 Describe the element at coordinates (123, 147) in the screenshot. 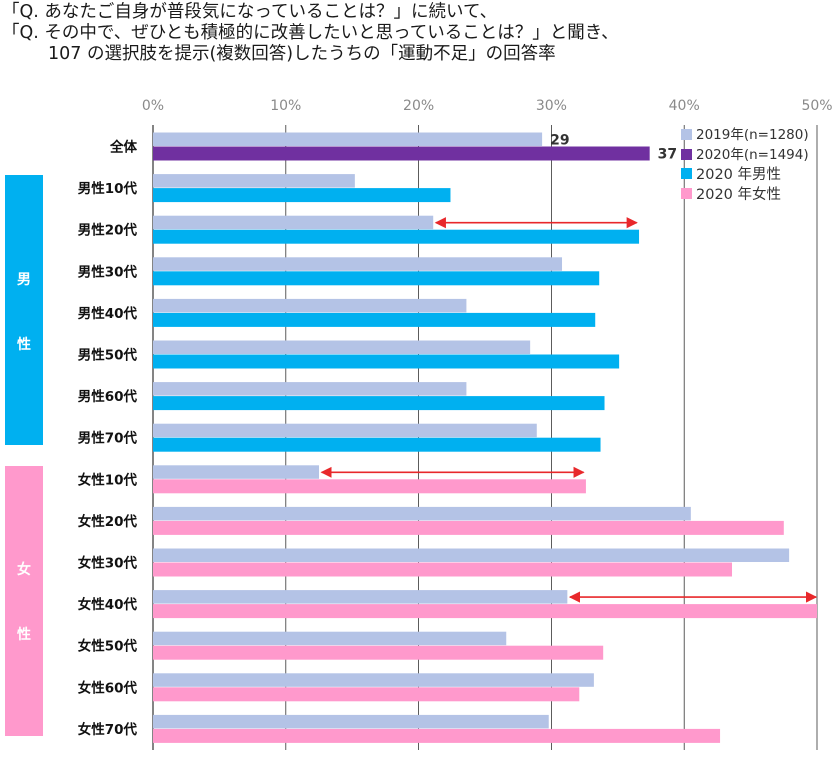

I see `category-label: 全体` at that location.